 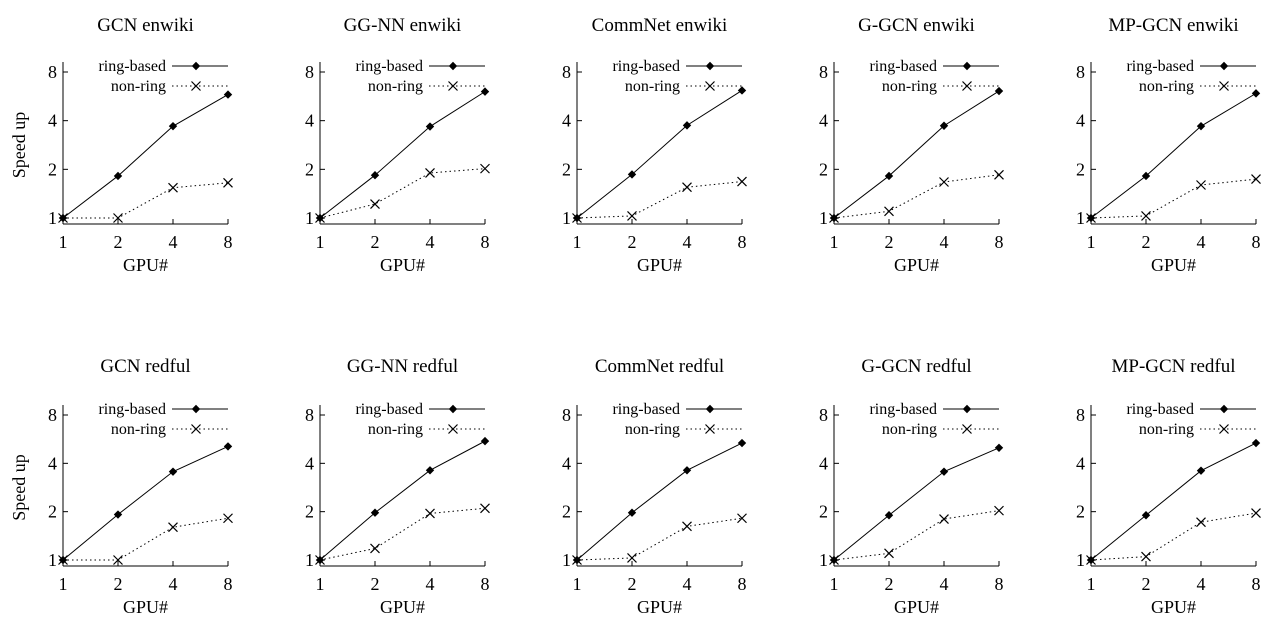 What do you see at coordinates (402, 366) in the screenshot?
I see `subplot-title: GG-NN redful` at bounding box center [402, 366].